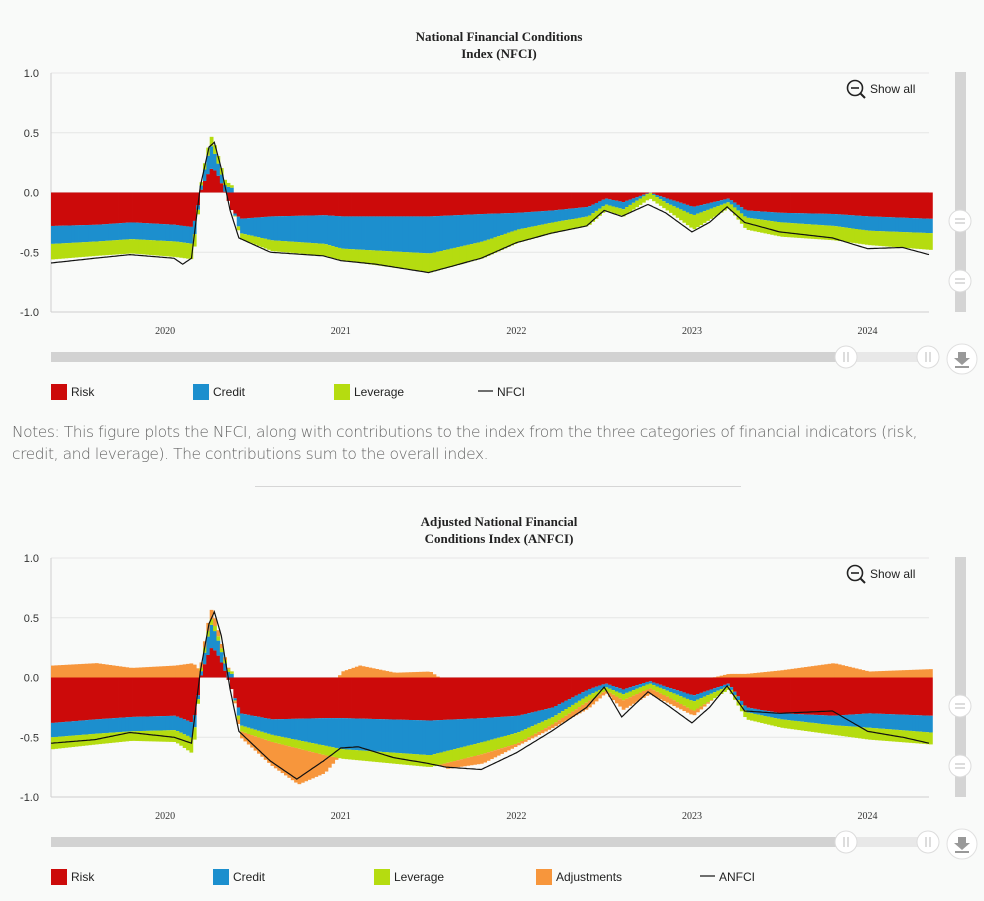 The width and height of the screenshot is (984, 901). What do you see at coordinates (727, 877) in the screenshot?
I see `legend-item-anfci: ANFCI` at bounding box center [727, 877].